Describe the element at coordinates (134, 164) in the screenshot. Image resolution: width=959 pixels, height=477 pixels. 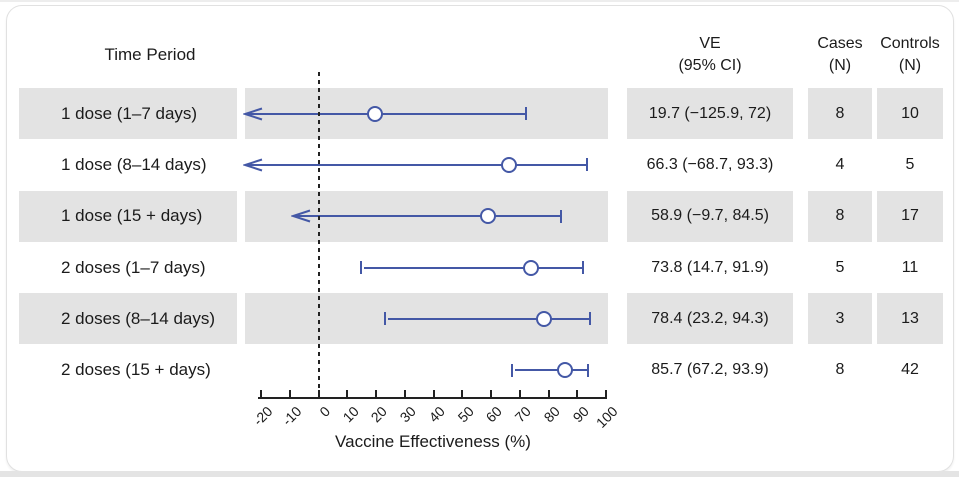
I see `row-label: 1 dose (8–14 days)` at that location.